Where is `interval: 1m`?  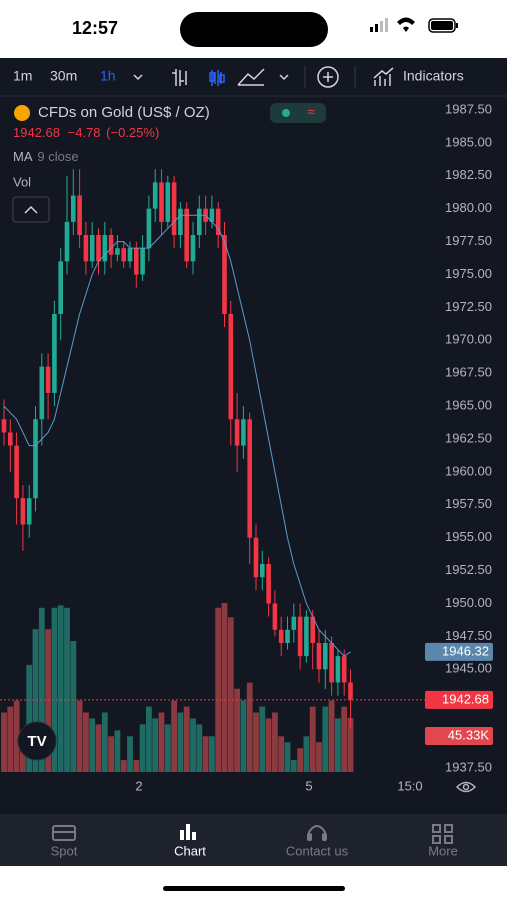 interval: 1m is located at coordinates (22, 76).